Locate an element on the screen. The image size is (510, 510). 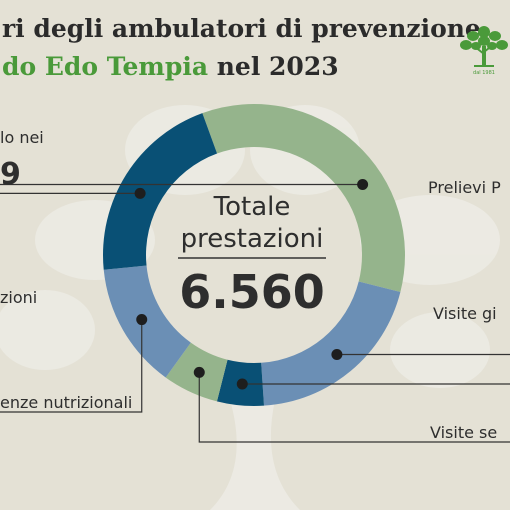
label-visite-se: Visite se is located at coordinates (463, 432).